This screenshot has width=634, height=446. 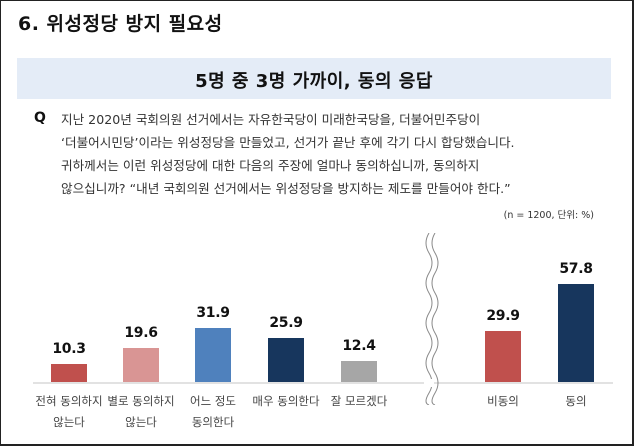 What do you see at coordinates (213, 355) in the screenshot?
I see `bar-somewhat-agree` at bounding box center [213, 355].